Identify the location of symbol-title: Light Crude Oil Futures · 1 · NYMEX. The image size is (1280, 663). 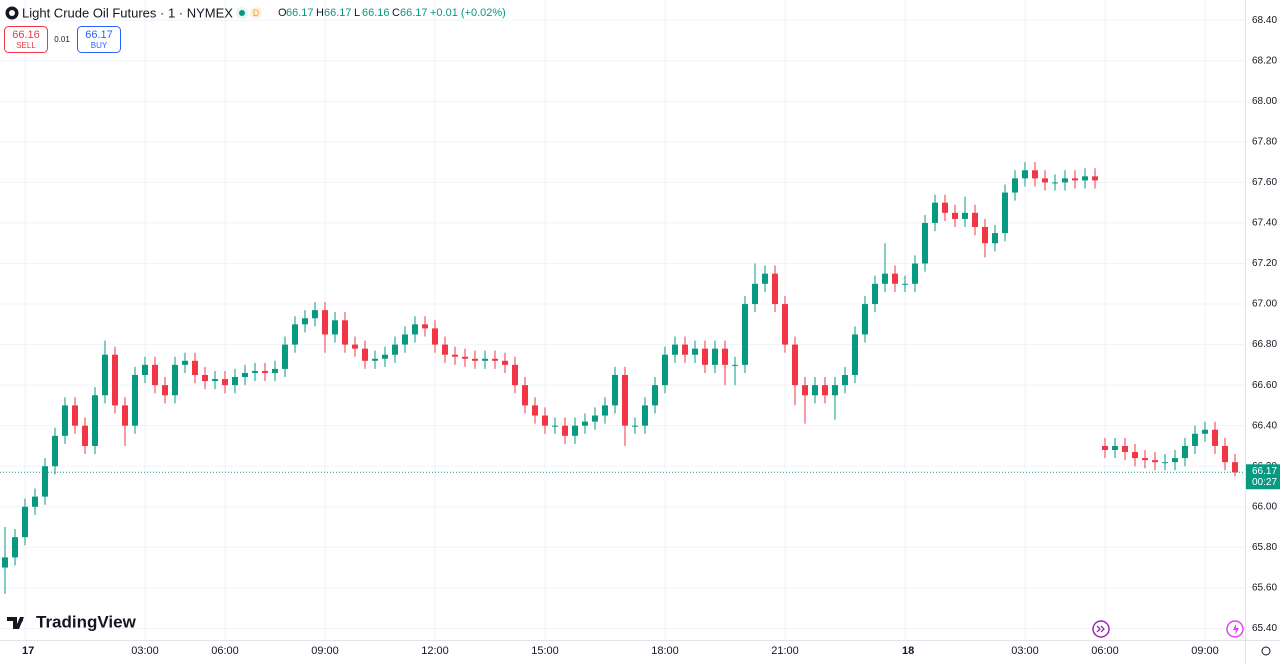
(127, 12).